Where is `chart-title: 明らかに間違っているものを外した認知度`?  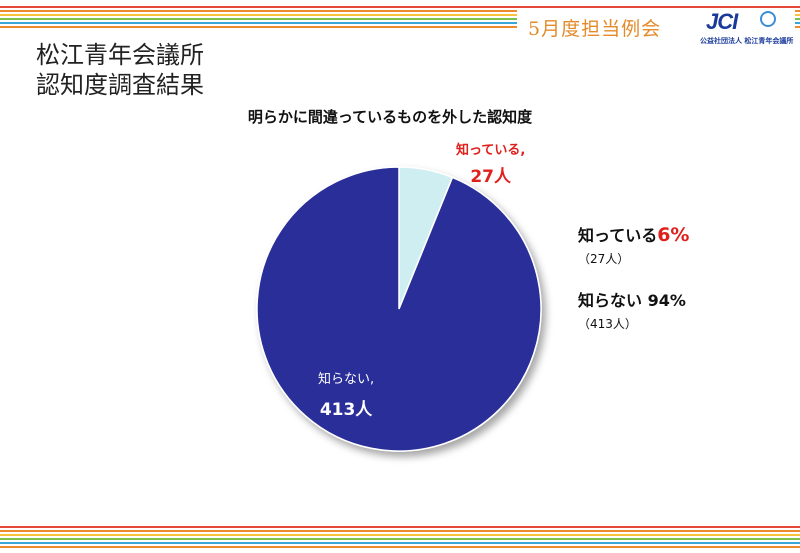
chart-title: 明らかに間違っているものを外した認知度 is located at coordinates (400, 116).